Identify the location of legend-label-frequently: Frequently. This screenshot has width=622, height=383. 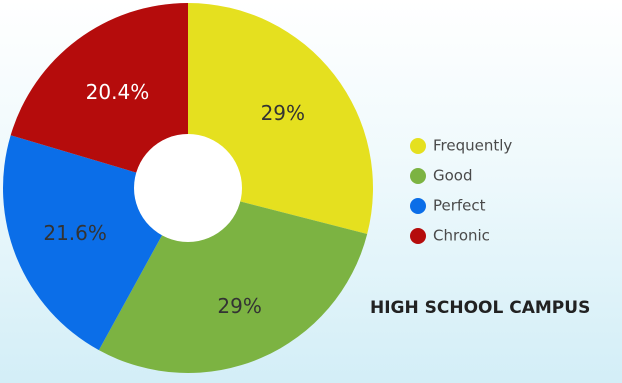
(472, 146).